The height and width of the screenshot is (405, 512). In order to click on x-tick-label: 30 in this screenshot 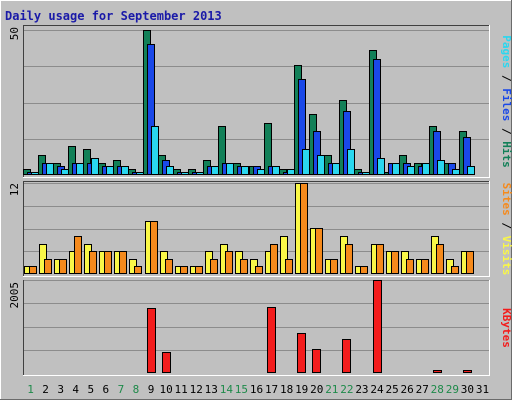, I will do `click(467, 389)`.